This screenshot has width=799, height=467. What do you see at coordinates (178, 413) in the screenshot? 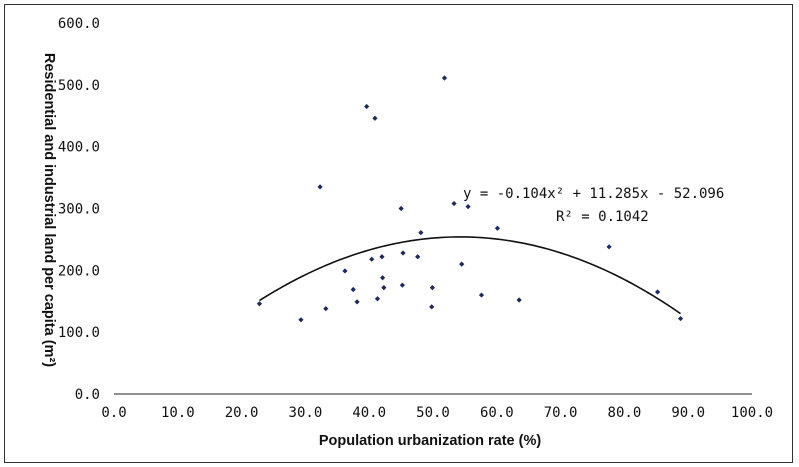
I see `x-tick-label: 10.0` at bounding box center [178, 413].